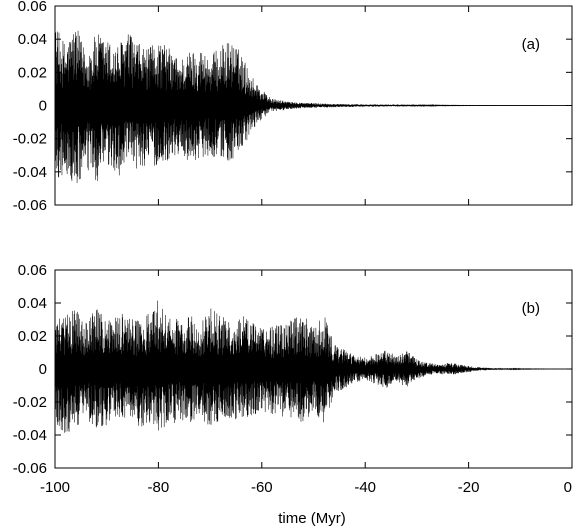  I want to click on x-tick-label: -80, so click(159, 487).